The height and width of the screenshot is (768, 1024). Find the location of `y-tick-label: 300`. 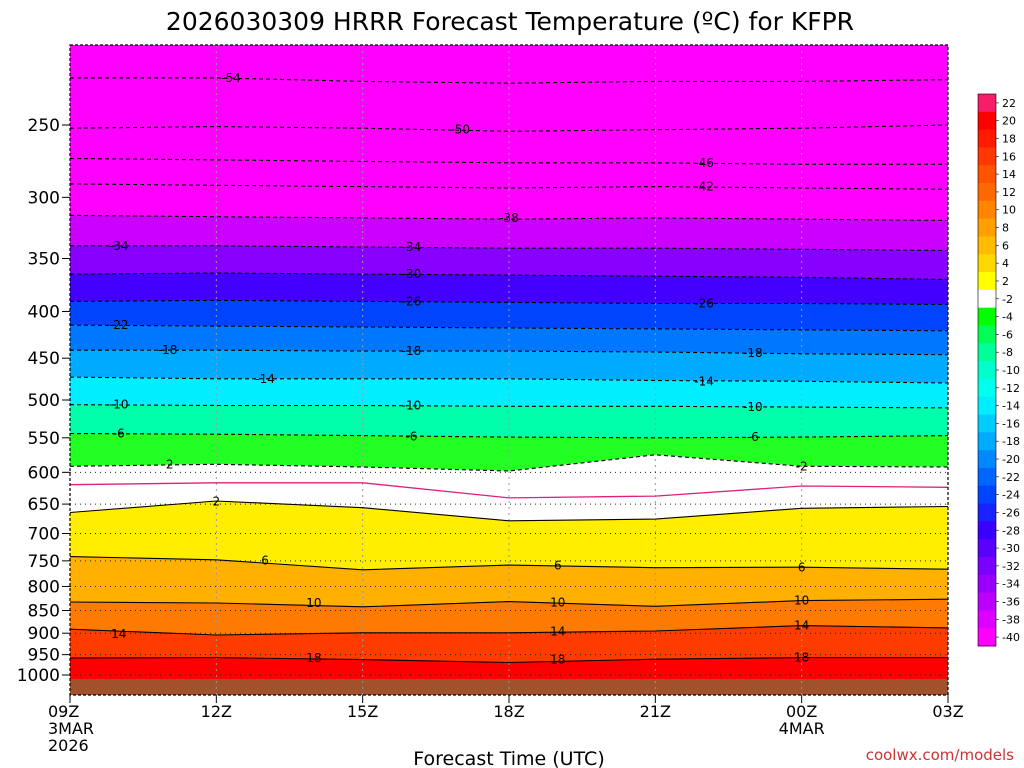

y-tick-label: 300 is located at coordinates (44, 198).